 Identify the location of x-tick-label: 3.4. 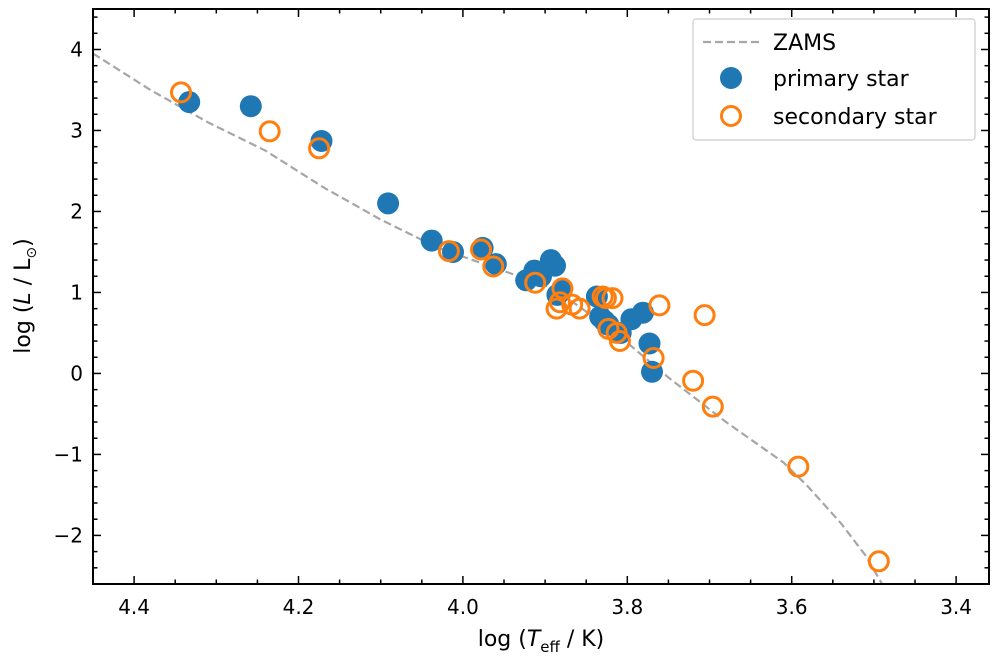
(956, 607).